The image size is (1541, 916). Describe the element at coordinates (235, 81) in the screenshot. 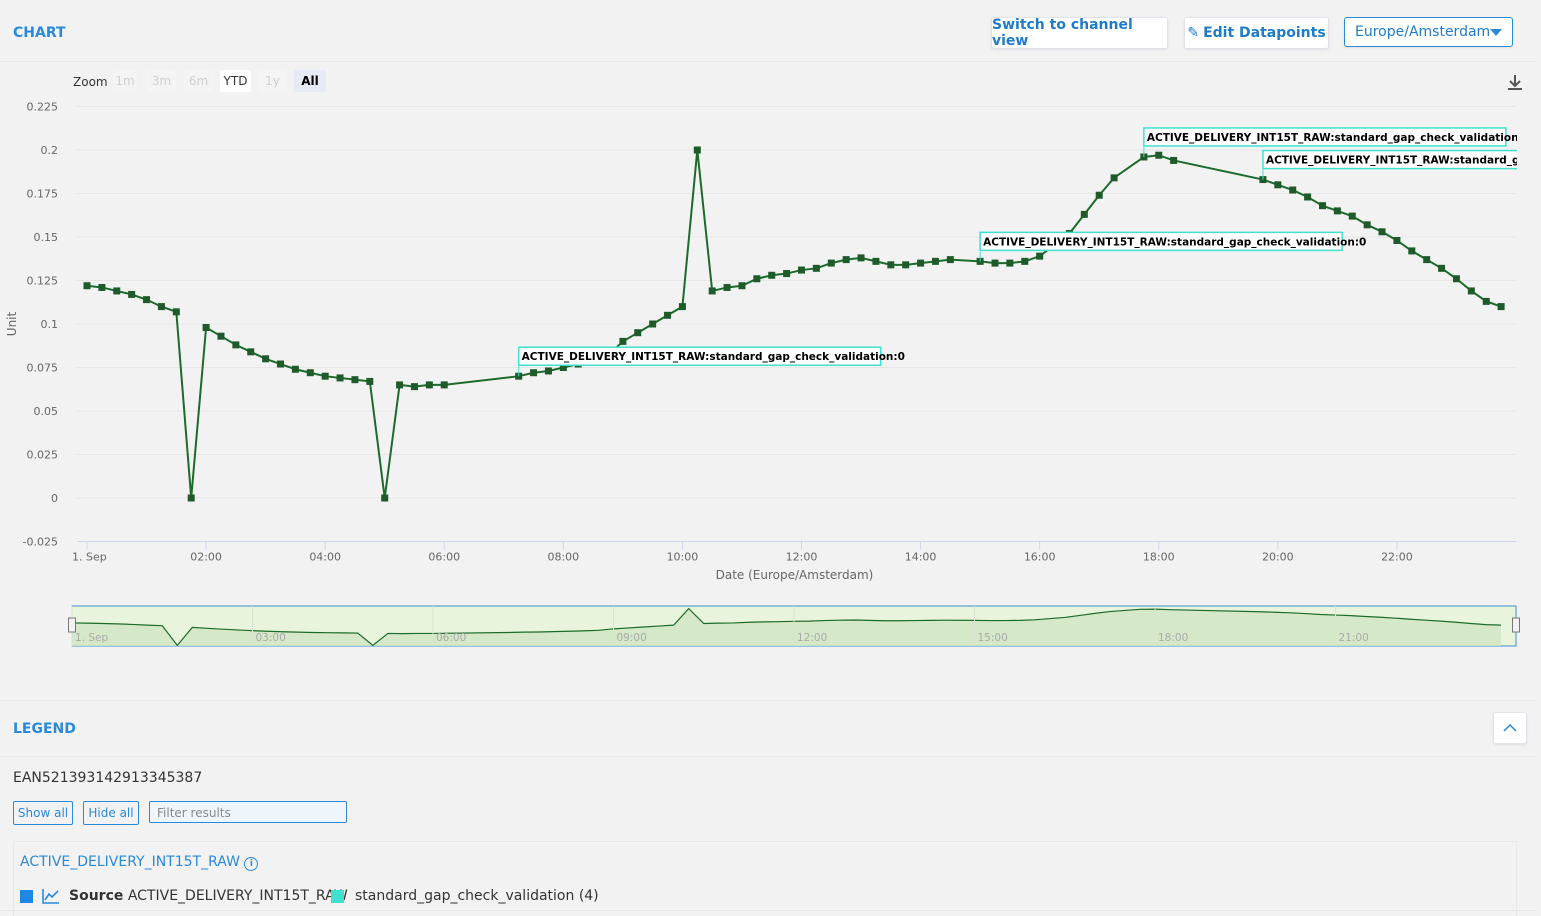

I see `zoom-button: YTD` at that location.